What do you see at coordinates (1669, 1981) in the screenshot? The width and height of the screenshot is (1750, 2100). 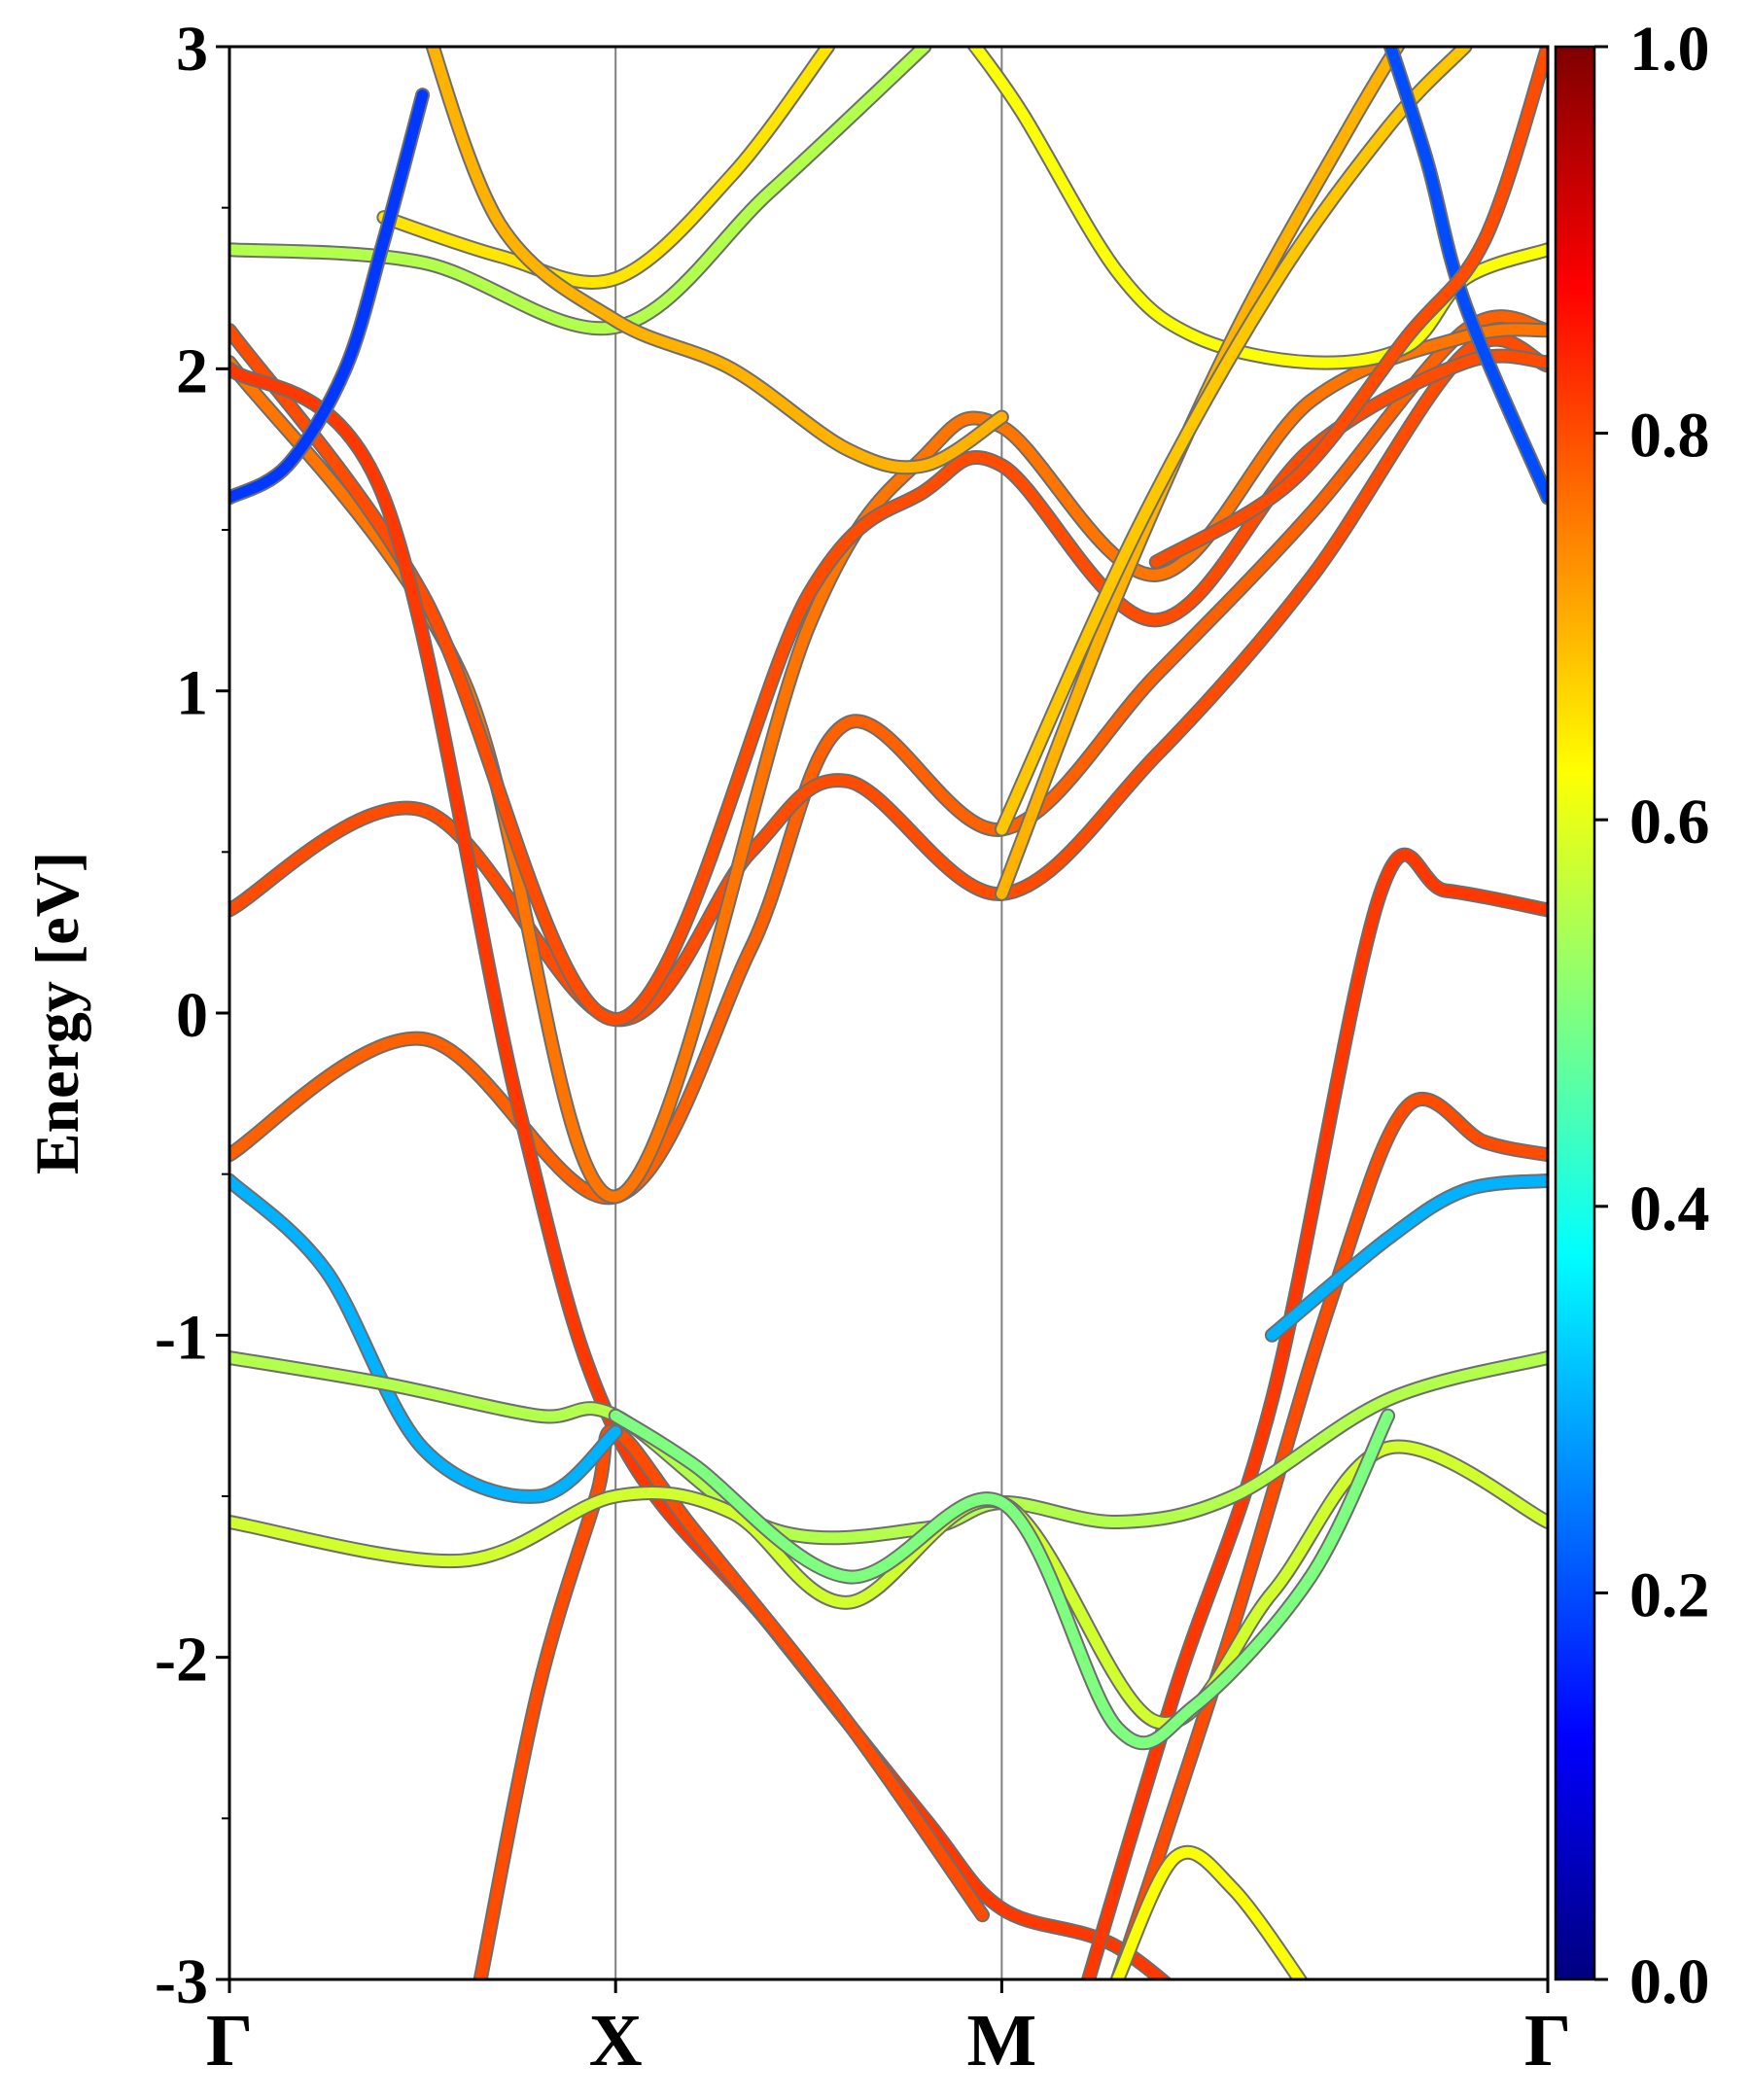 I see `colorbar-tick-label-5: 0.0` at bounding box center [1669, 1981].